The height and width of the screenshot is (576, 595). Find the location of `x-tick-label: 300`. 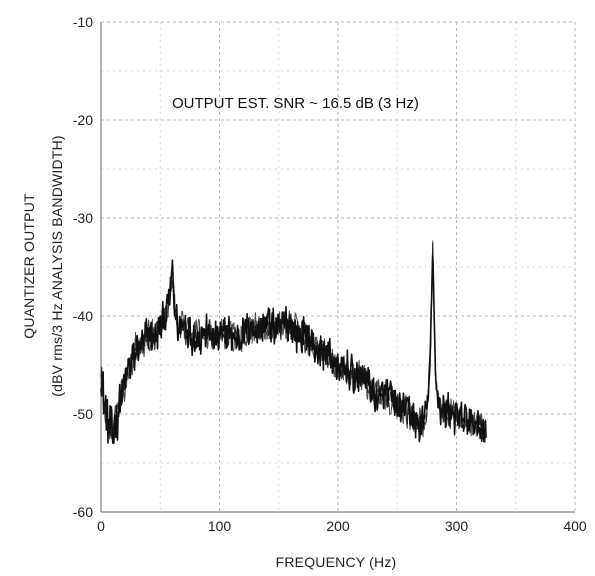

x-tick-label: 300 is located at coordinates (457, 526).